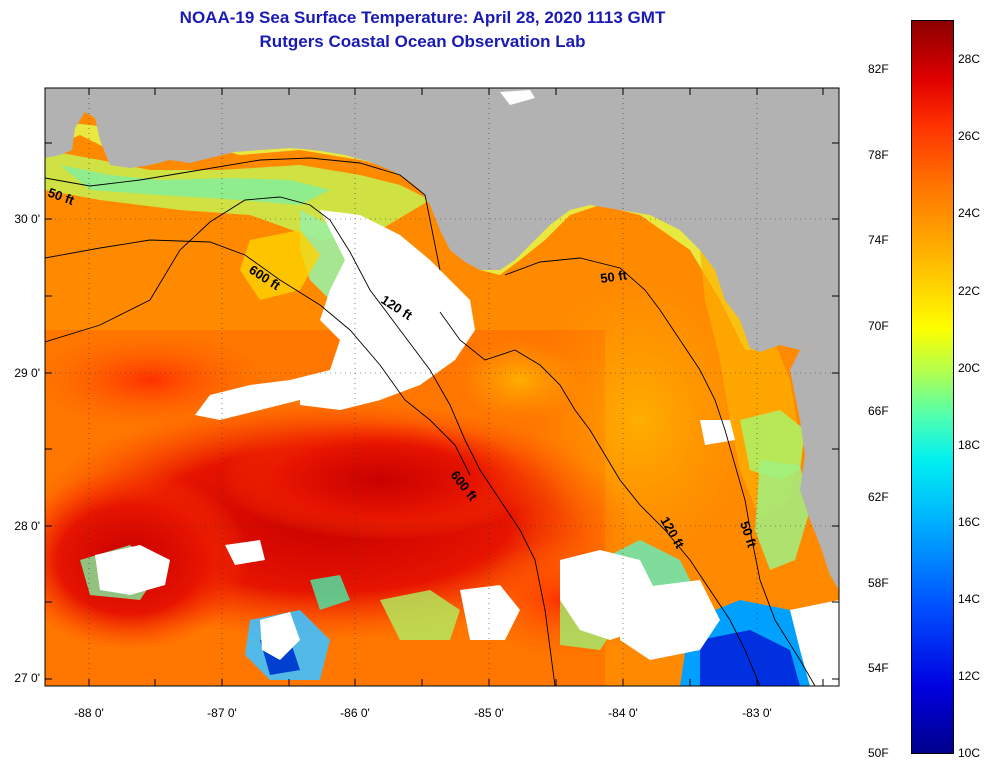  What do you see at coordinates (623, 713) in the screenshot?
I see `lon-label-84: -84 0'` at bounding box center [623, 713].